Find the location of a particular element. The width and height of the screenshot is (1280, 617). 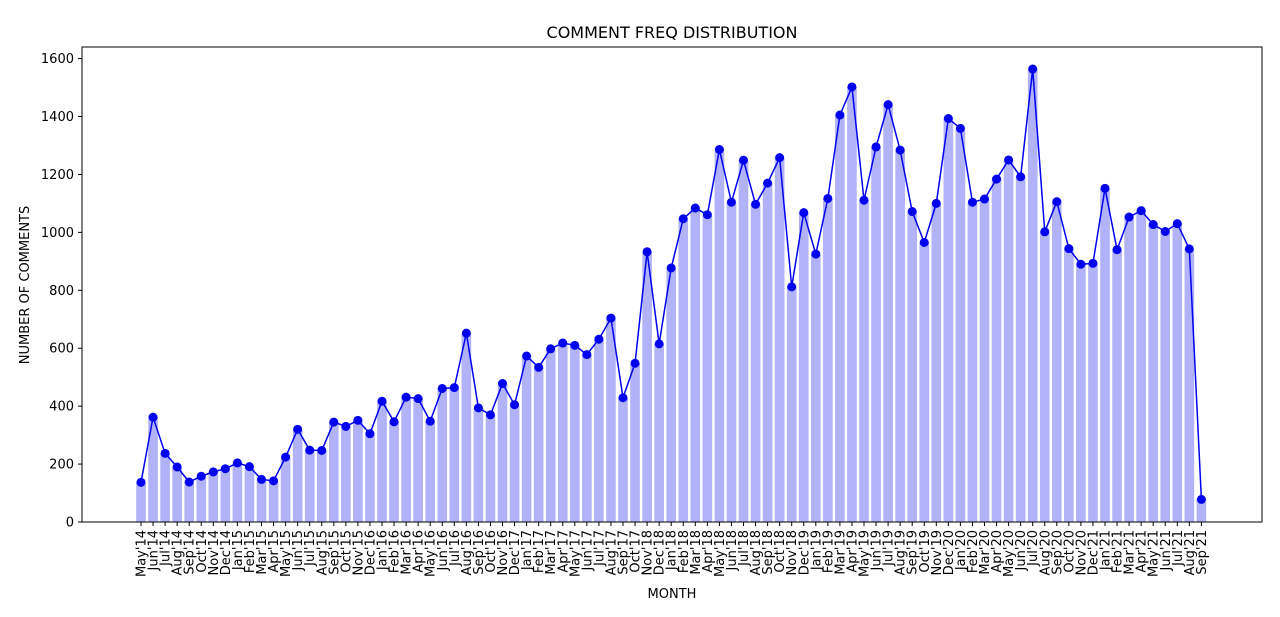

x-tick-label: Oct'15 is located at coordinates (346, 551).